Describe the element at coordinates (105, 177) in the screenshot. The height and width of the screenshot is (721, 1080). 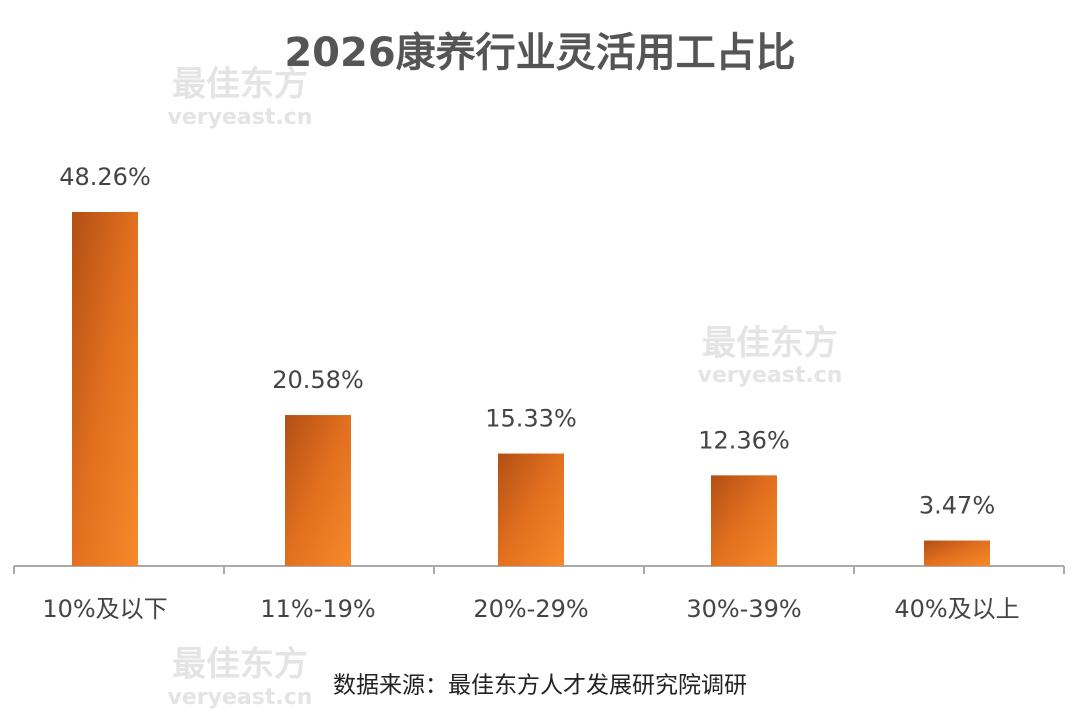
I see `value-label: 48.26%` at that location.